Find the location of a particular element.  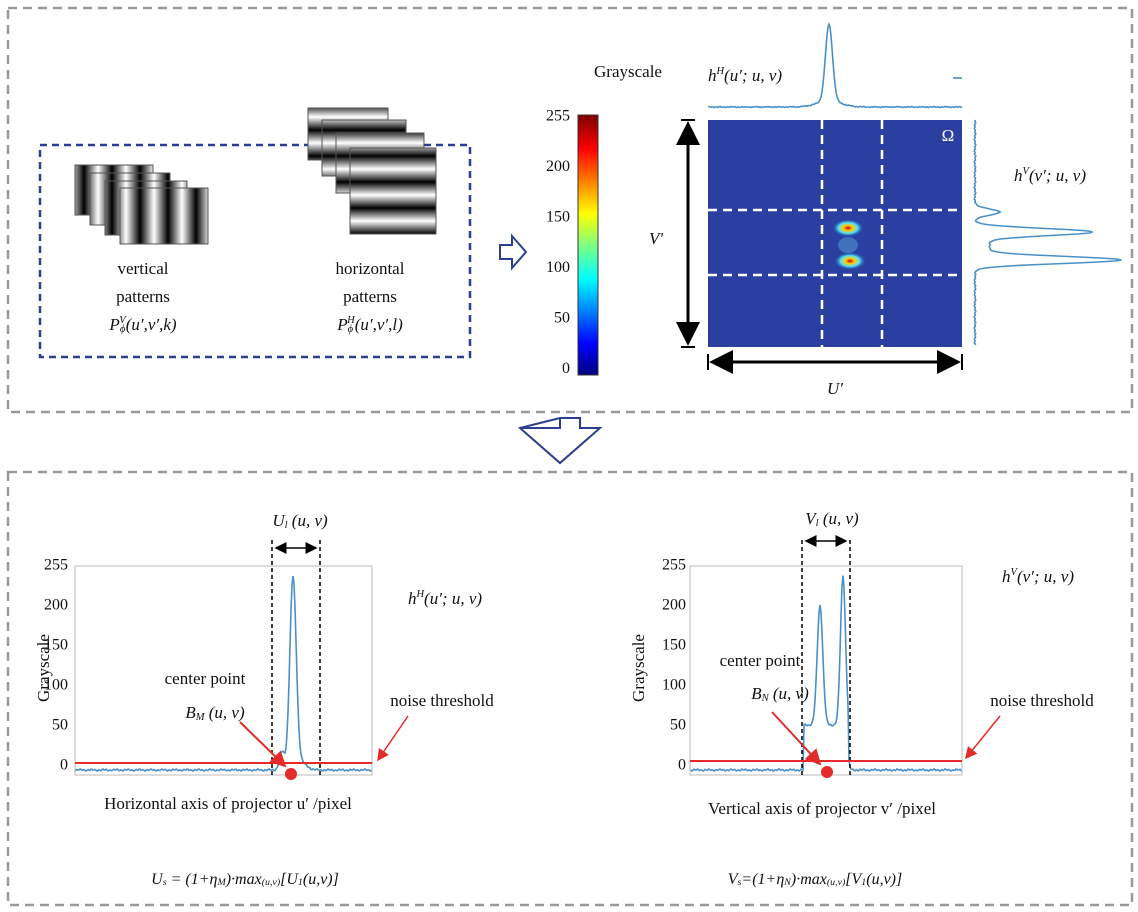

label: vertical is located at coordinates (143, 268).